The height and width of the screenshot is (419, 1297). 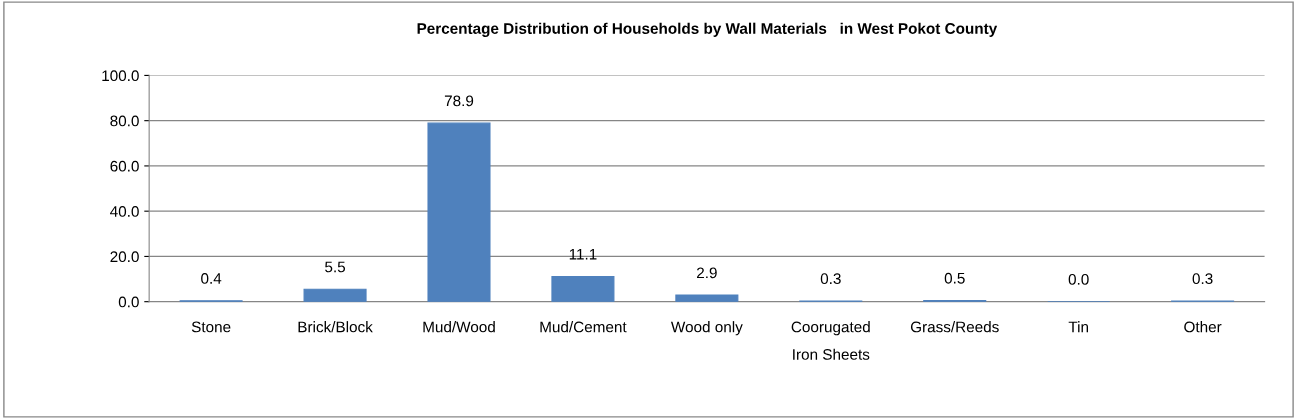 What do you see at coordinates (128, 302) in the screenshot?
I see `y-tick-label: 0.0` at bounding box center [128, 302].